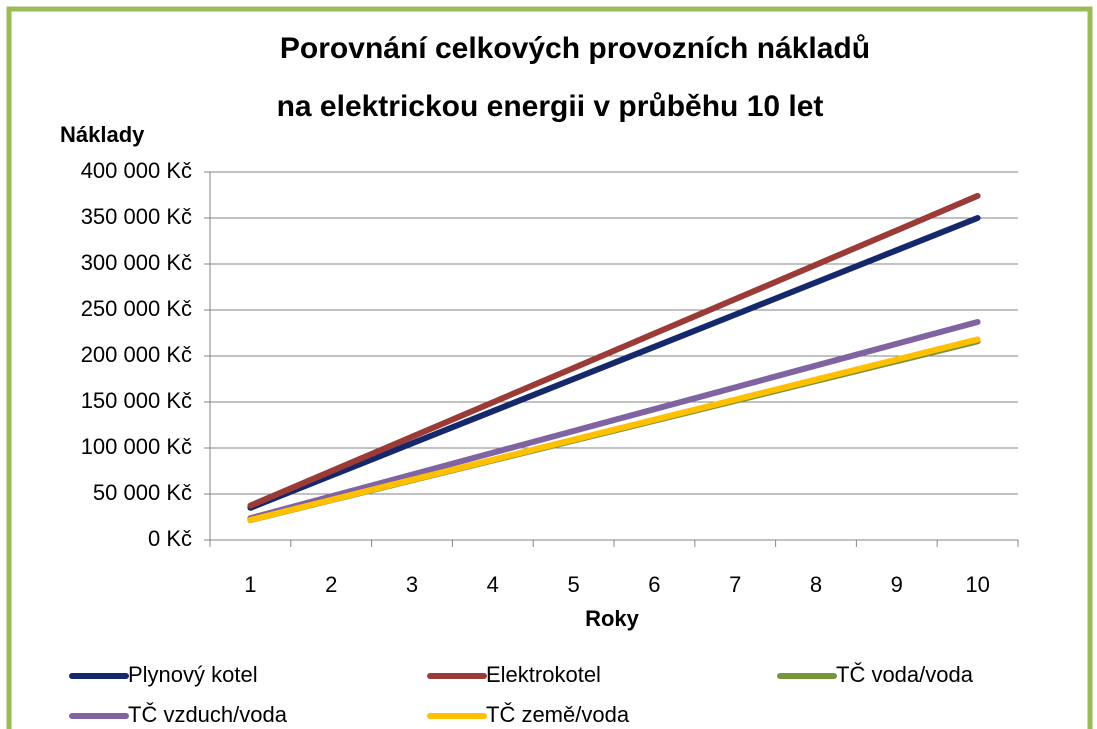  What do you see at coordinates (136, 446) in the screenshot?
I see `y-tick-label: 100 000 Kč` at bounding box center [136, 446].